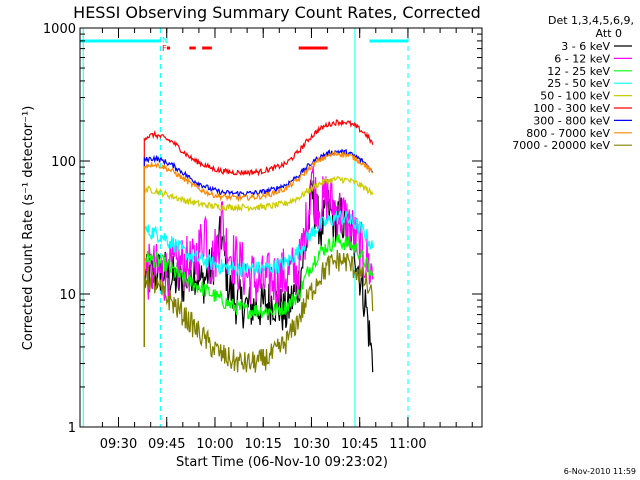  What do you see at coordinates (164, 48) in the screenshot?
I see `flare-label: F` at bounding box center [164, 48].